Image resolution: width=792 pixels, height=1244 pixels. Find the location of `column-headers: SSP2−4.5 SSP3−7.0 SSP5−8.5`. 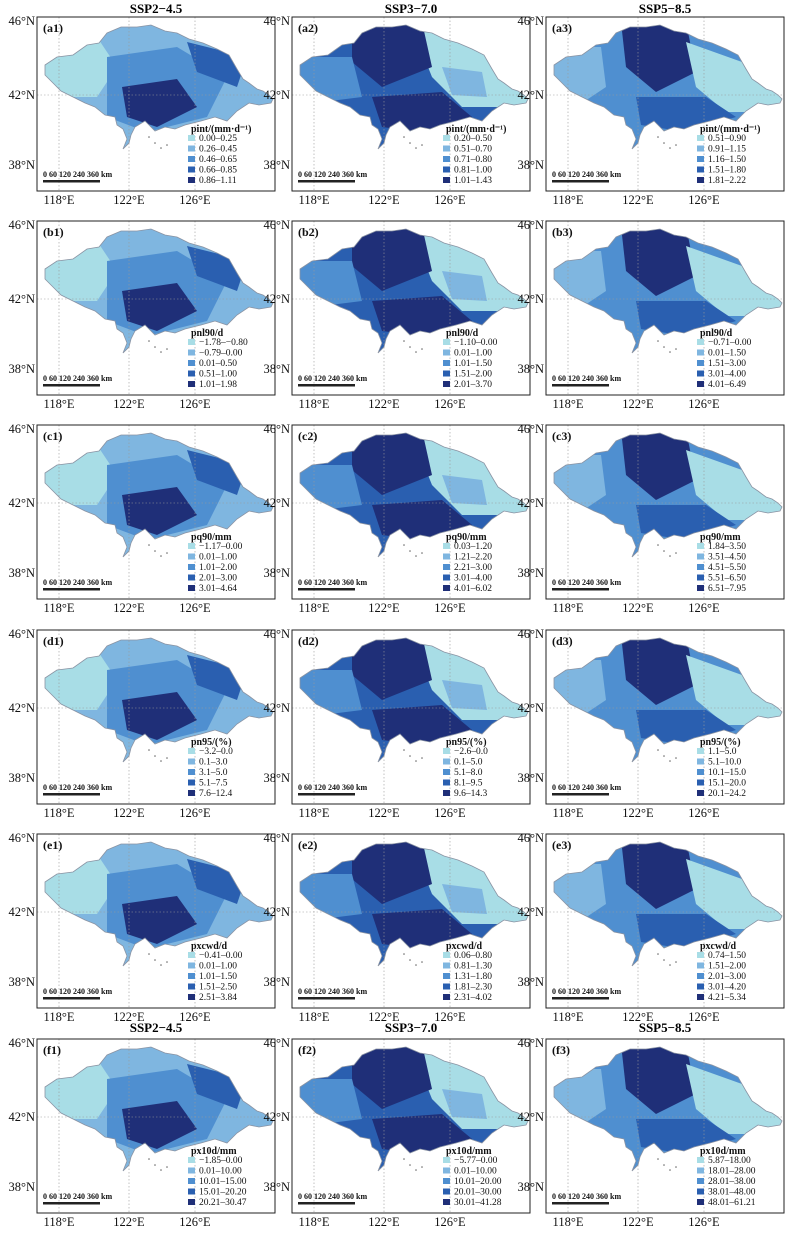

column-headers: SSP2−4.5 SSP3−7.0 SSP5−8.5 is located at coordinates (411, 8).